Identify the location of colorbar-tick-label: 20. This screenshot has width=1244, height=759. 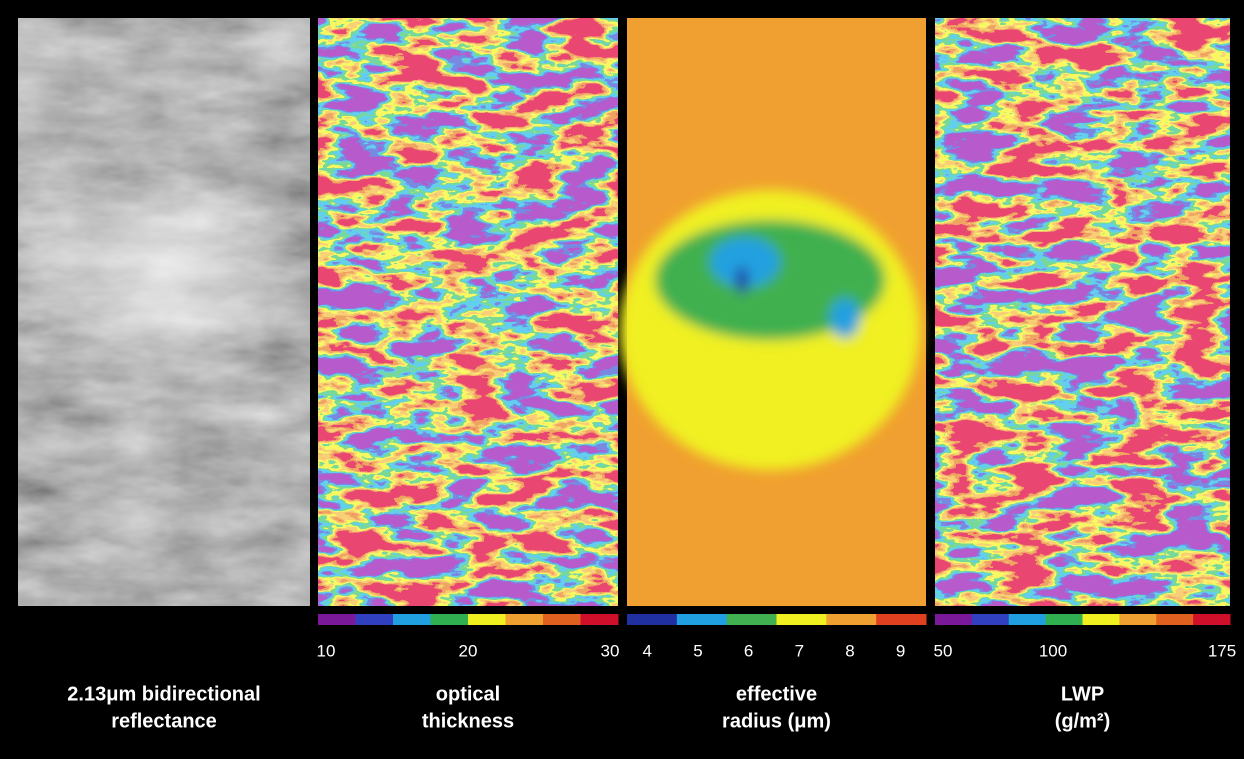
(468, 650).